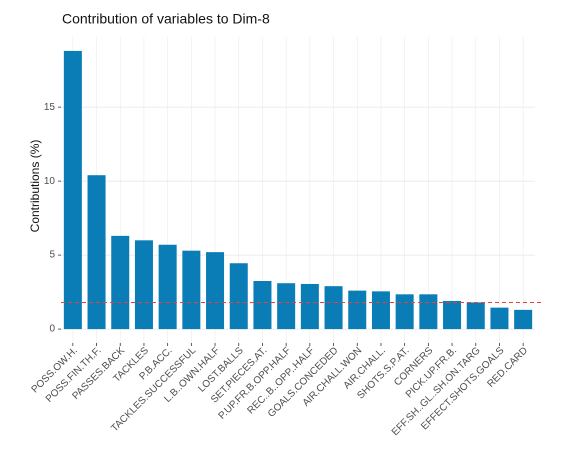  I want to click on y-tick-label: 5, so click(52, 255).